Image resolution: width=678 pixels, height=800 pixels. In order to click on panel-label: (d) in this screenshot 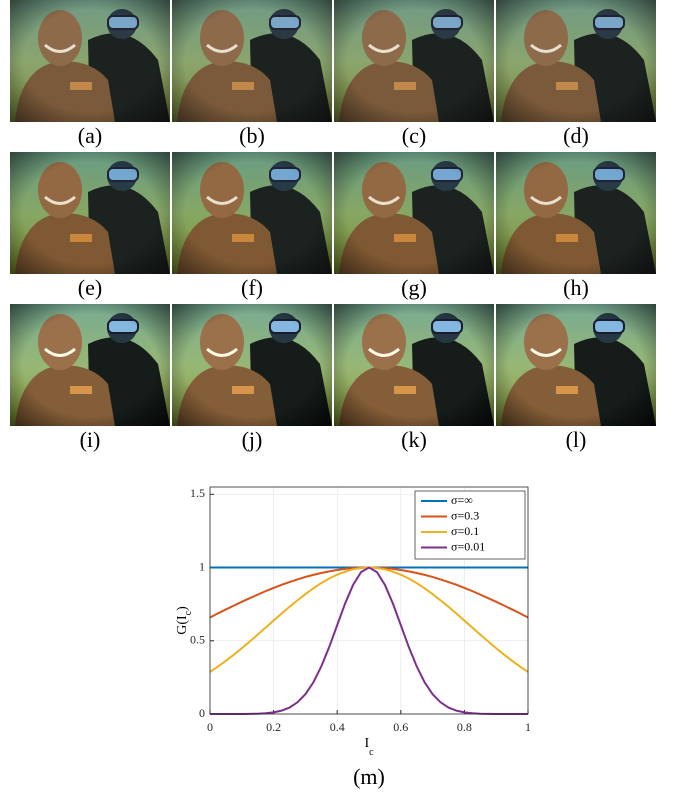, I will do `click(576, 135)`.